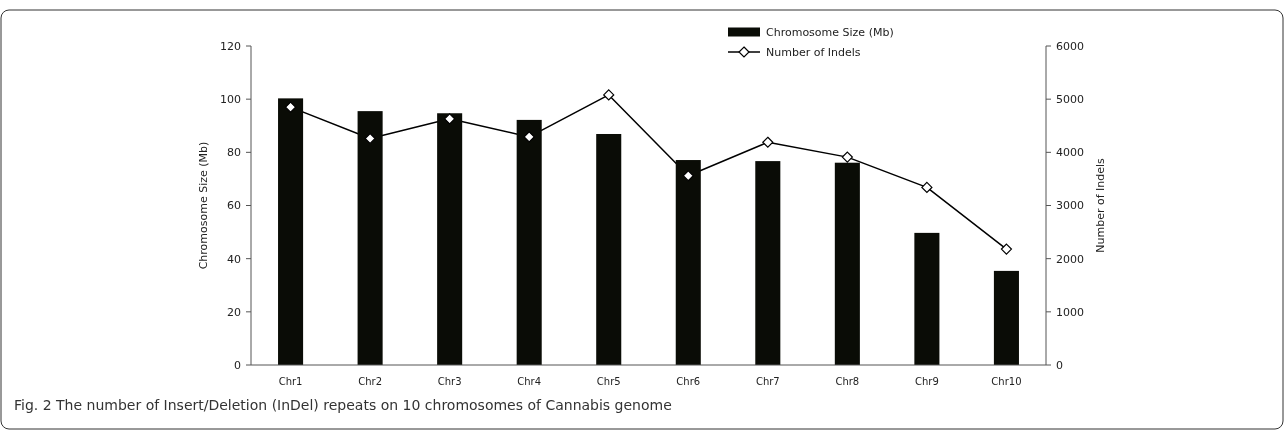  What do you see at coordinates (1070, 100) in the screenshot?
I see `y2-tick-label: 5000` at bounding box center [1070, 100].